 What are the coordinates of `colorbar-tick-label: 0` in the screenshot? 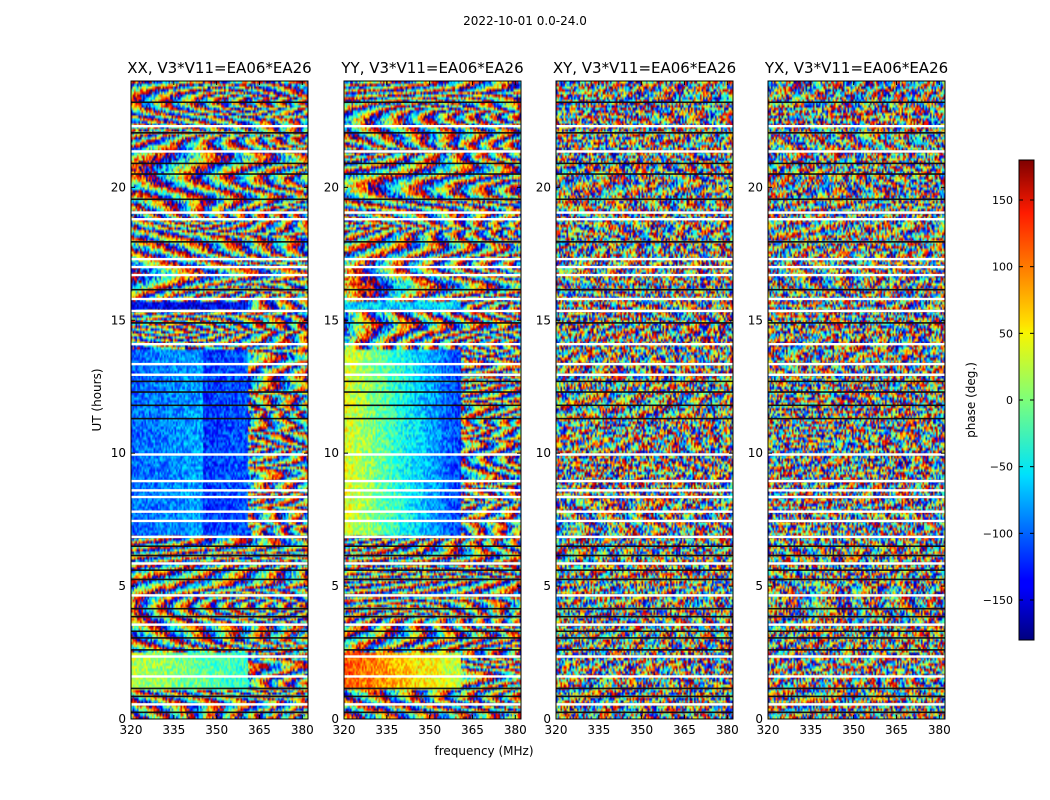 It's located at (1009, 400).